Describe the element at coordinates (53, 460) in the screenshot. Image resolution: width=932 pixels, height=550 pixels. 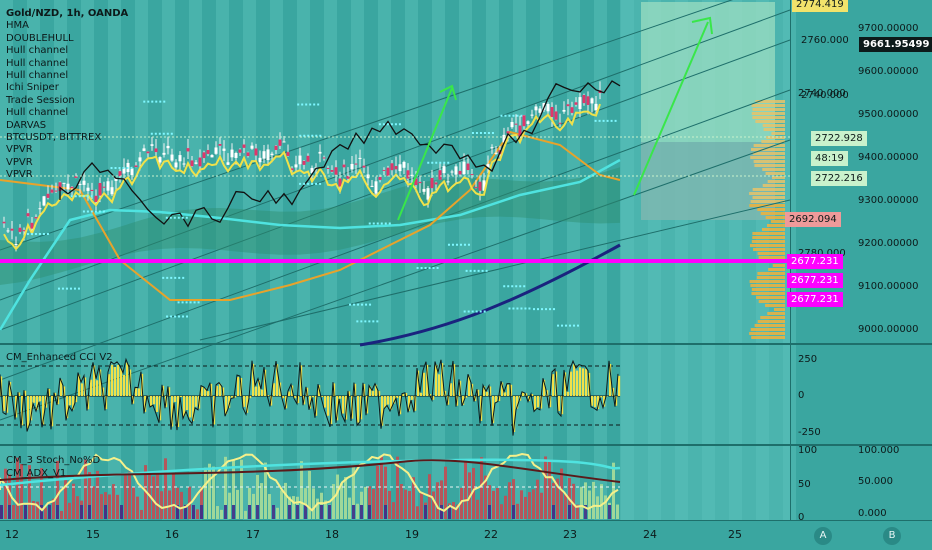
I see `stoch-title: CM_3 Stoch_No%D` at that location.